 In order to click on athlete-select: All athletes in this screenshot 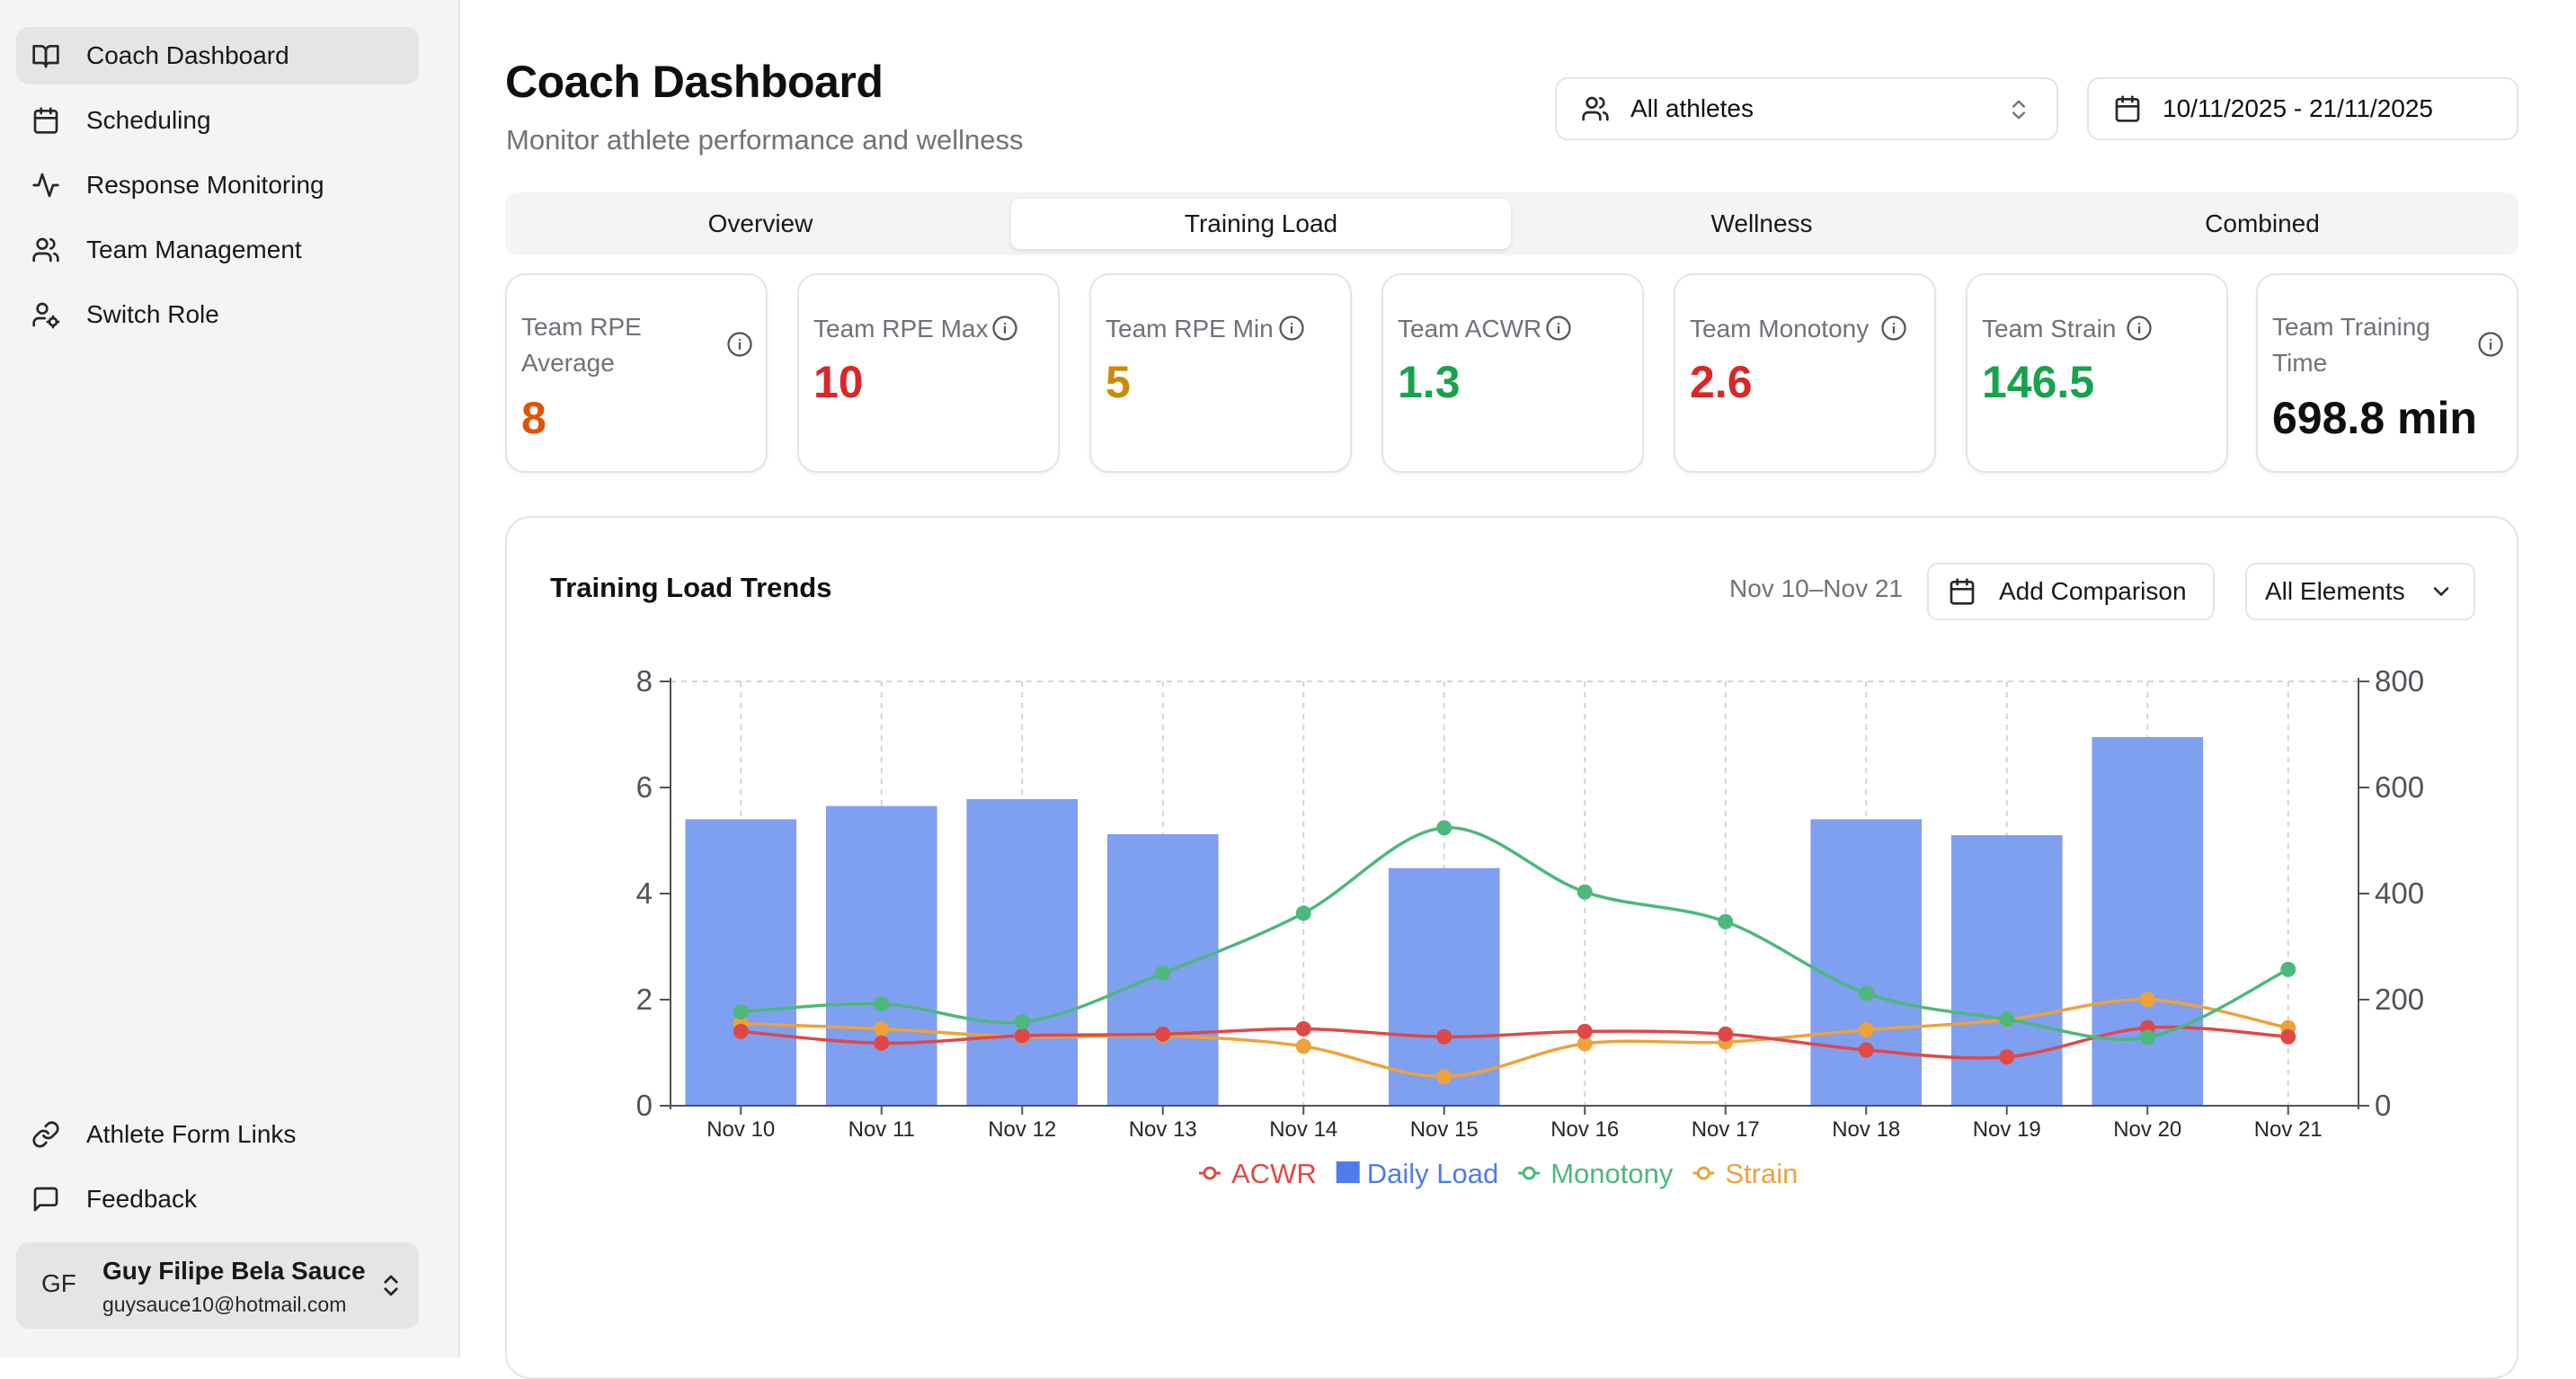, I will do `click(1806, 108)`.